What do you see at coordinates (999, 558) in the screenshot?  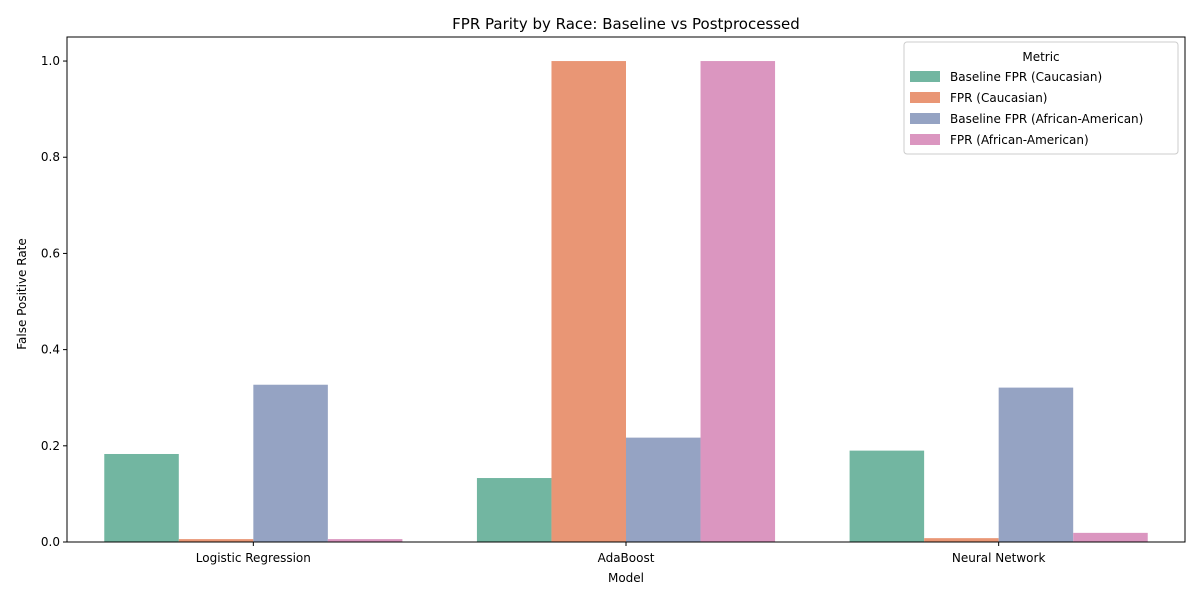 I see `x-tick-label: Neural Network` at bounding box center [999, 558].